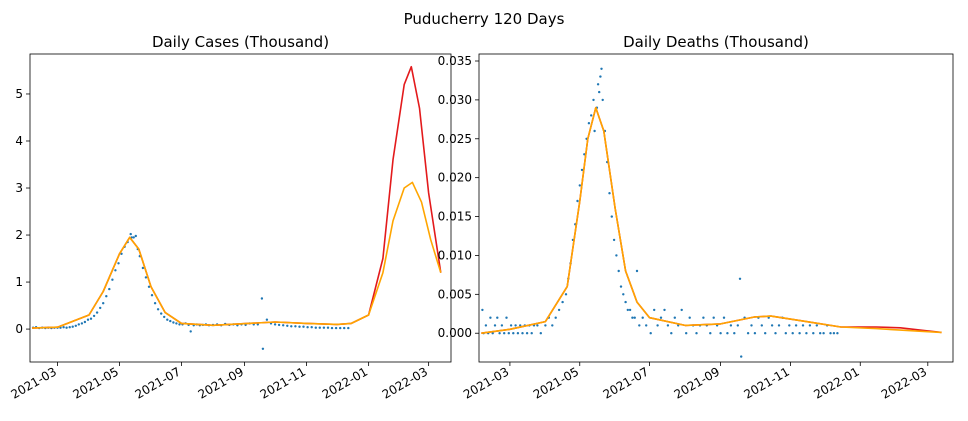  Describe the element at coordinates (19, 141) in the screenshot. I see `y-tick-label: 4` at that location.